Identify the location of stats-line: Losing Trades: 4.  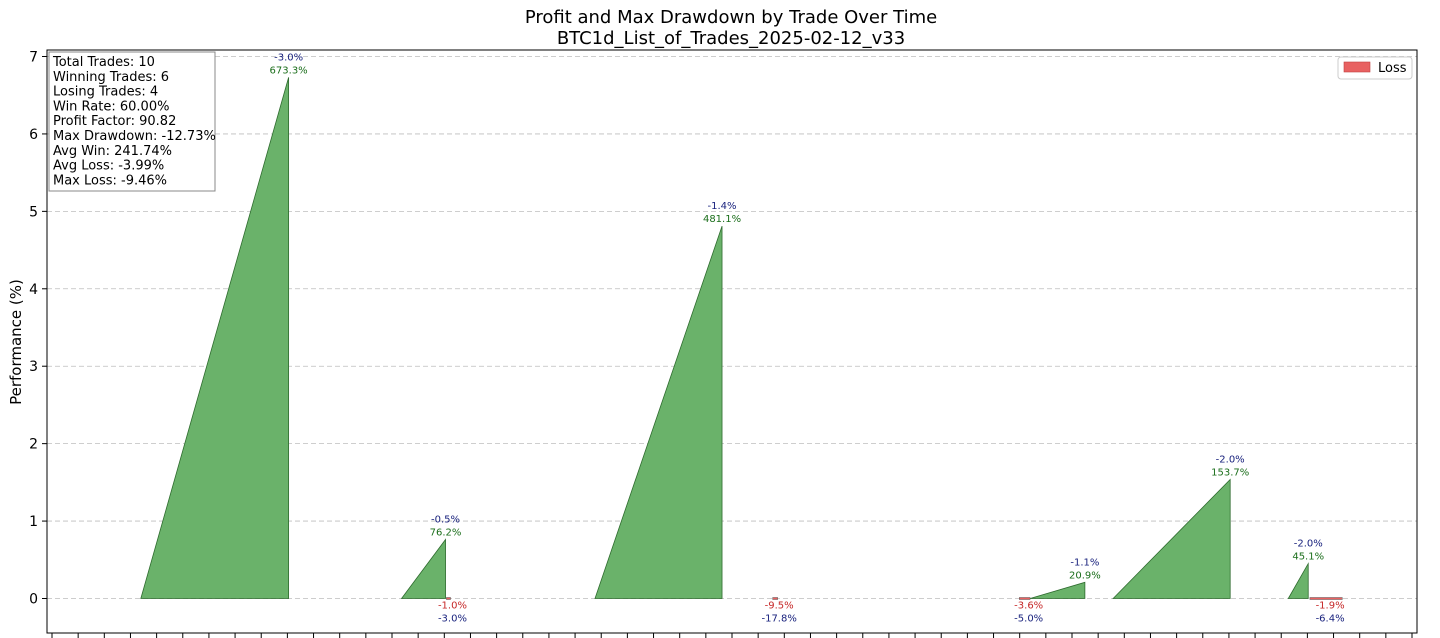
(105, 92).